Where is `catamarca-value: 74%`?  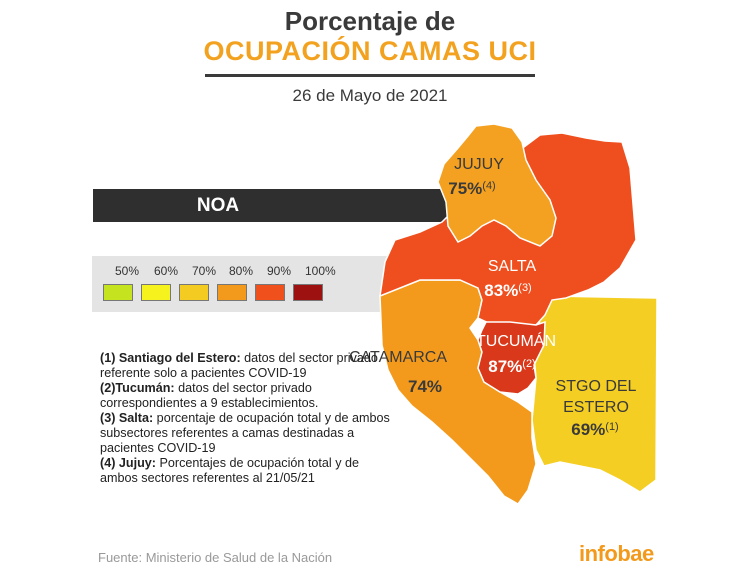
catamarca-value: 74% is located at coordinates (425, 386).